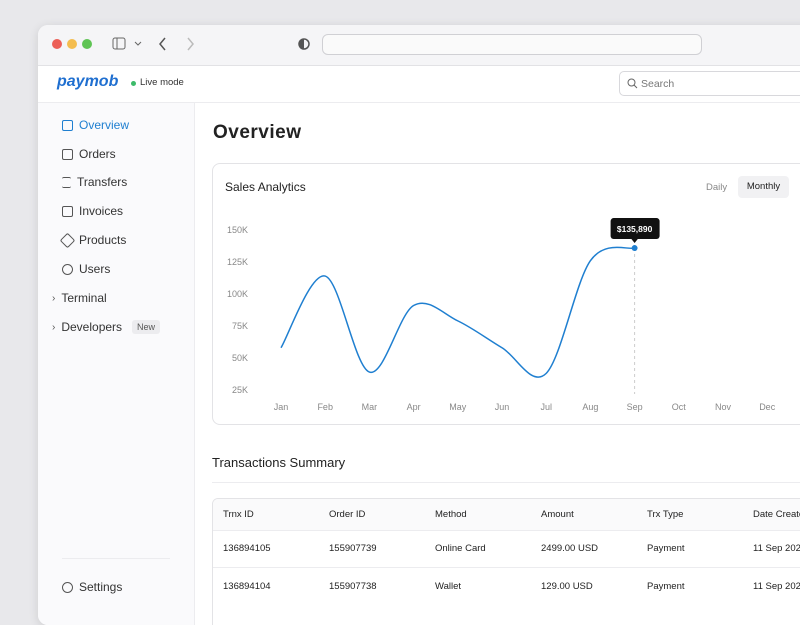  I want to click on x-tick-label: Sep, so click(635, 407).